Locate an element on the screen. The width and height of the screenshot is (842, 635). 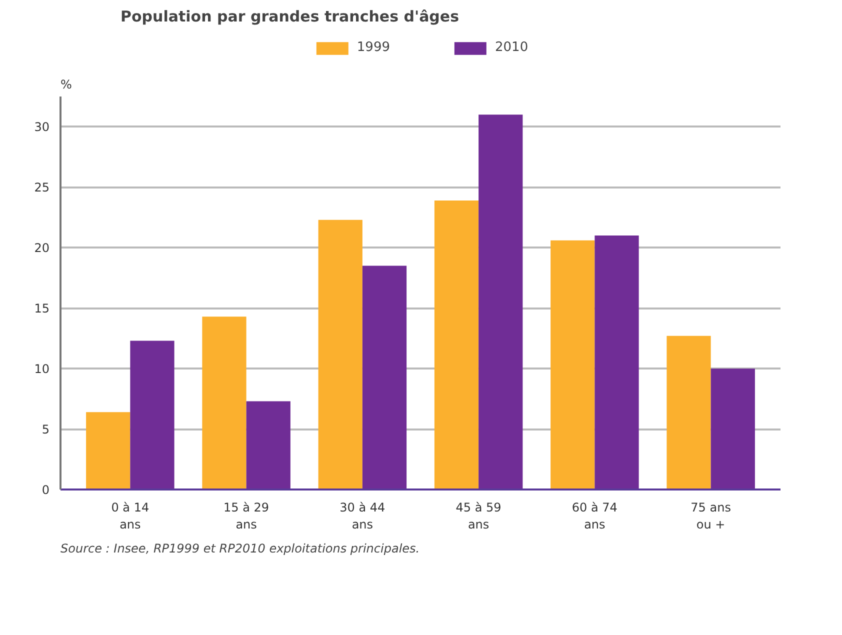
x-tick-label: 45 à 59 ans is located at coordinates (479, 516).